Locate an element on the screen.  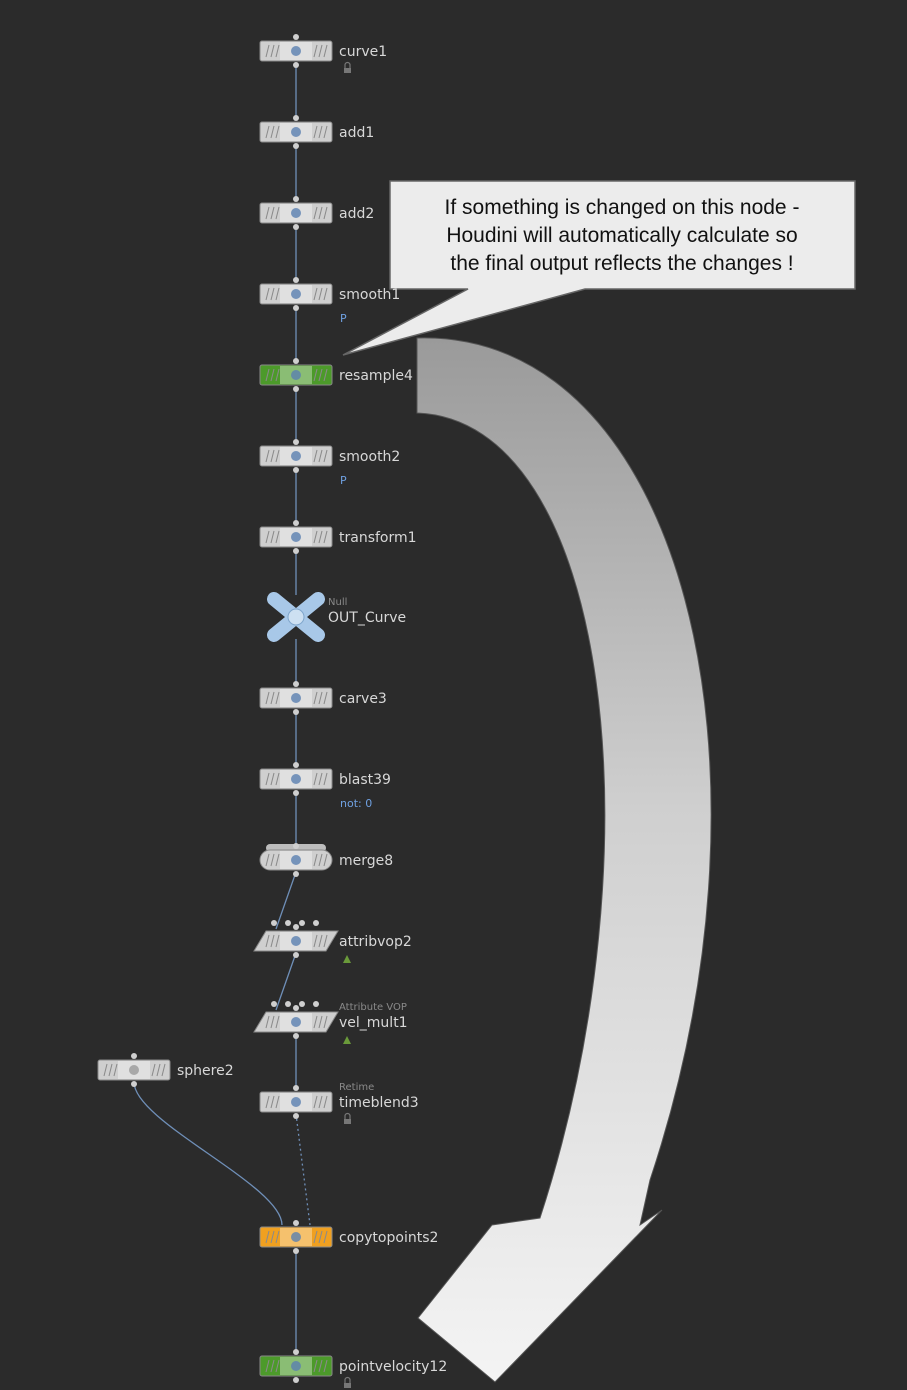
transform-icon is located at coordinates (296, 537).